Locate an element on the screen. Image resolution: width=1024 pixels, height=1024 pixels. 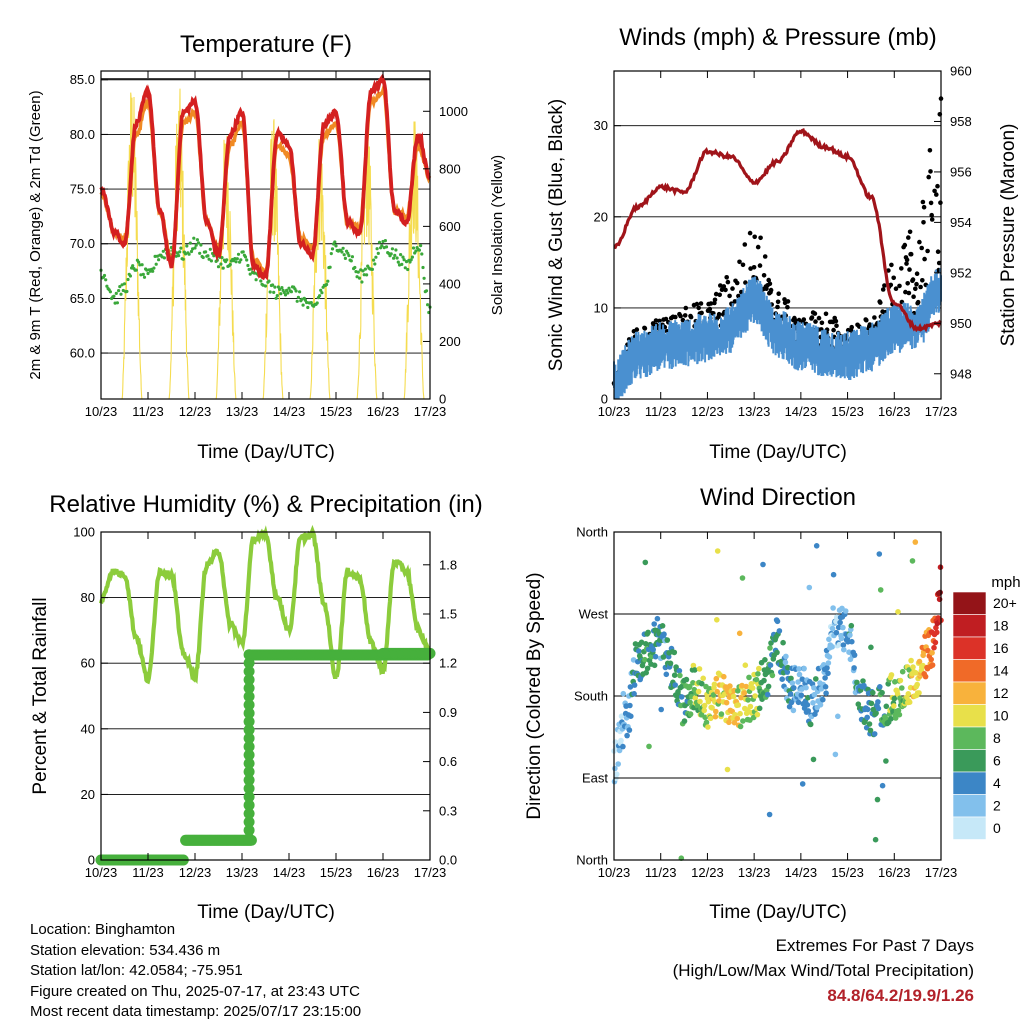
y2-tick-label: 960 is located at coordinates (961, 71).